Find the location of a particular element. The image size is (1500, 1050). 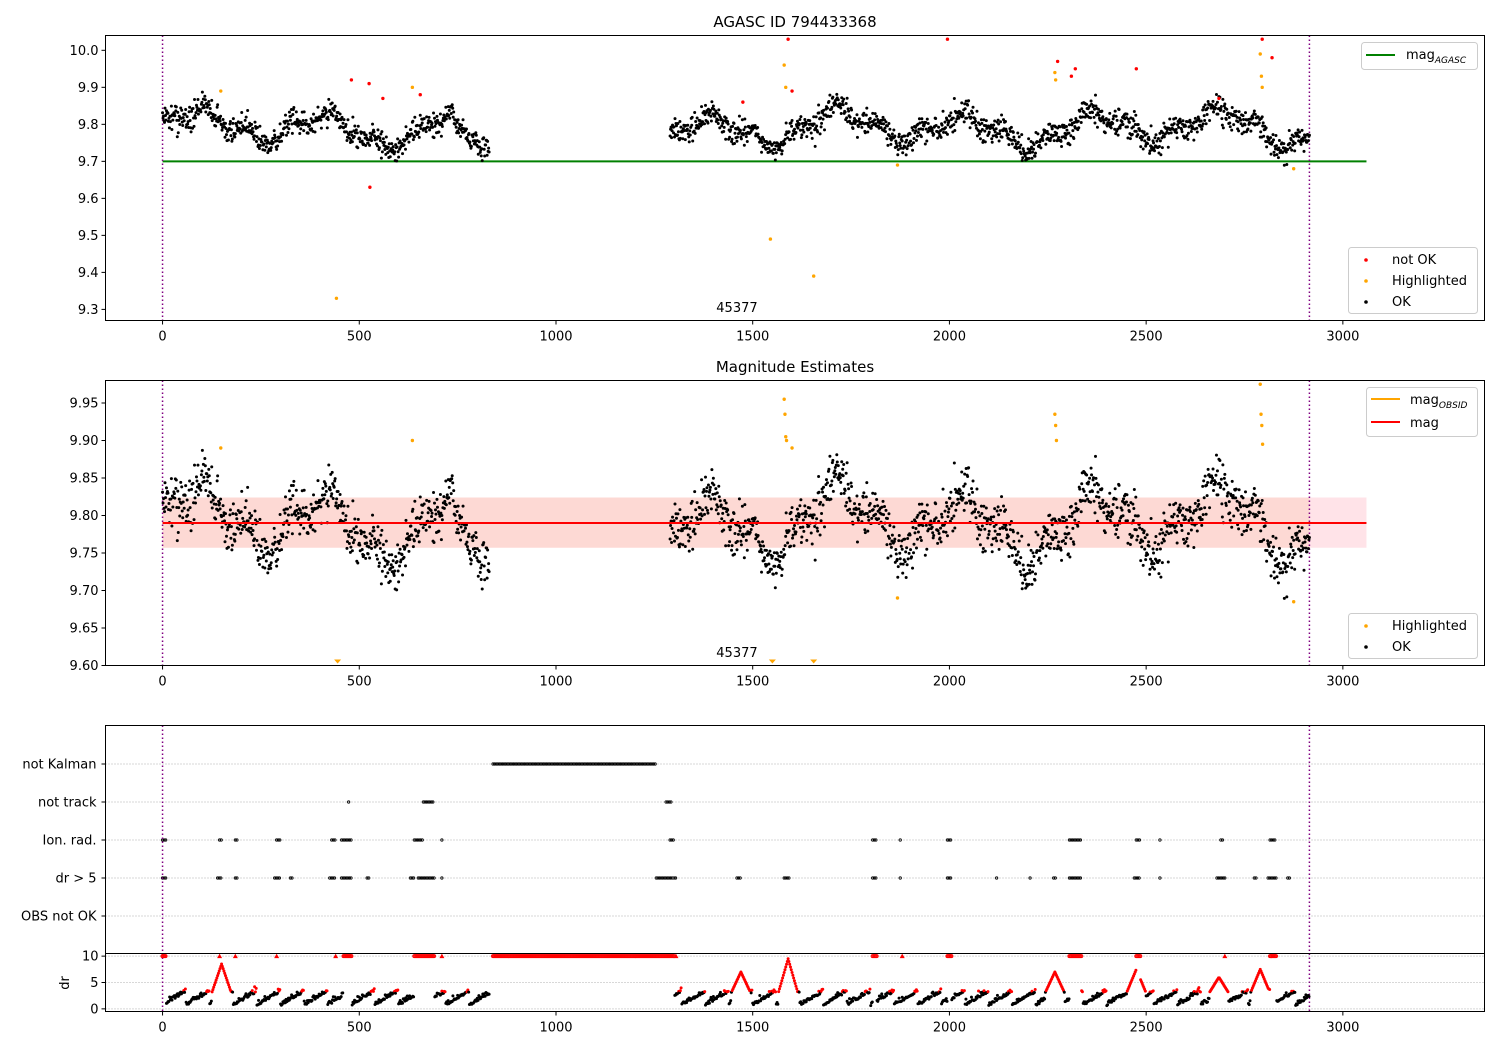

chart-title-magnitude: Magnitude Estimates is located at coordinates (795, 367).